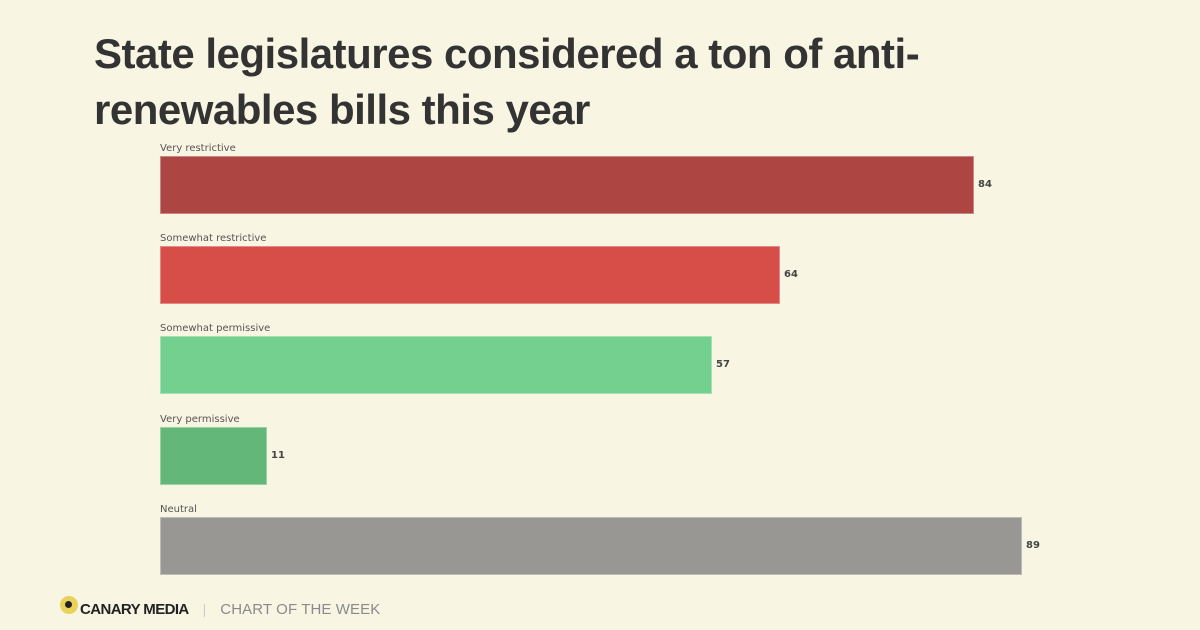  What do you see at coordinates (69, 605) in the screenshot?
I see `canary-logo-icon` at bounding box center [69, 605].